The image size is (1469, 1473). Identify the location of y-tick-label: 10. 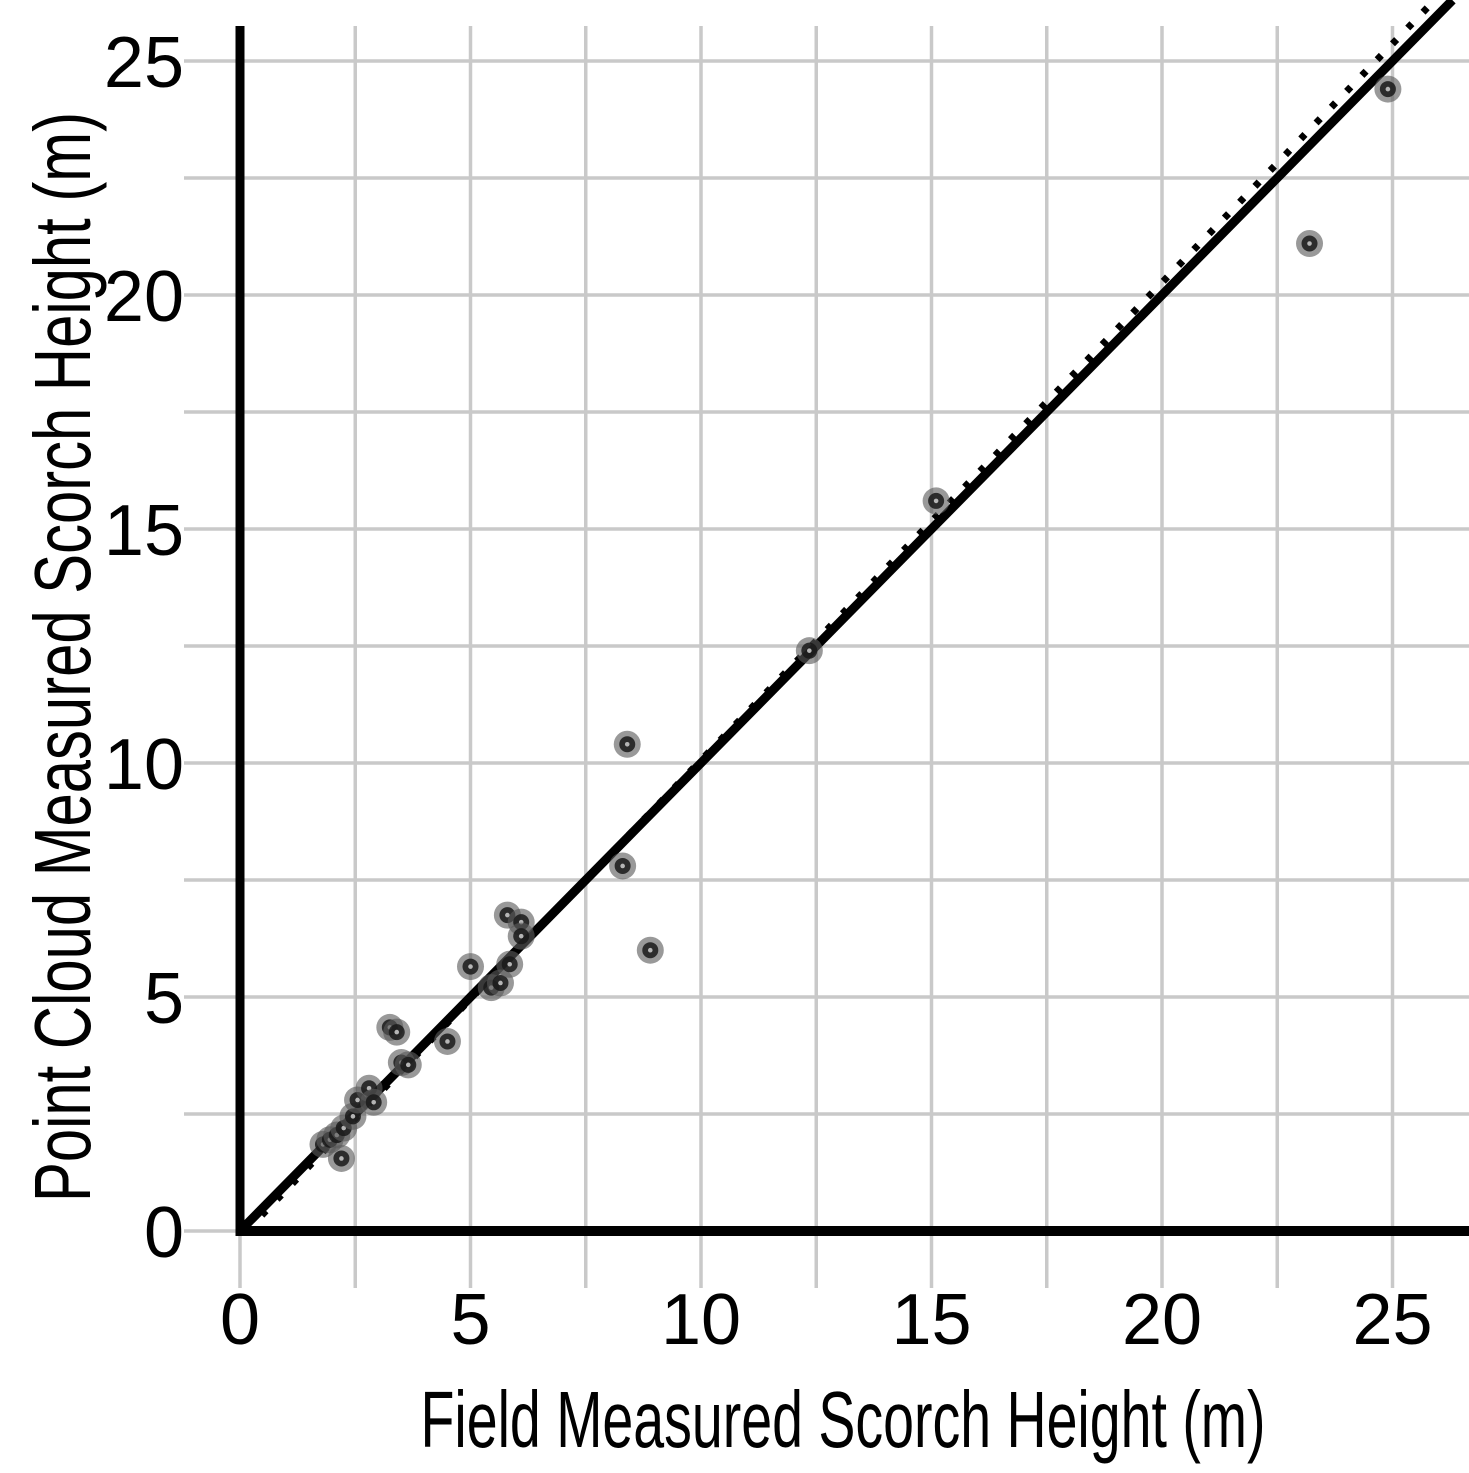
(144, 765).